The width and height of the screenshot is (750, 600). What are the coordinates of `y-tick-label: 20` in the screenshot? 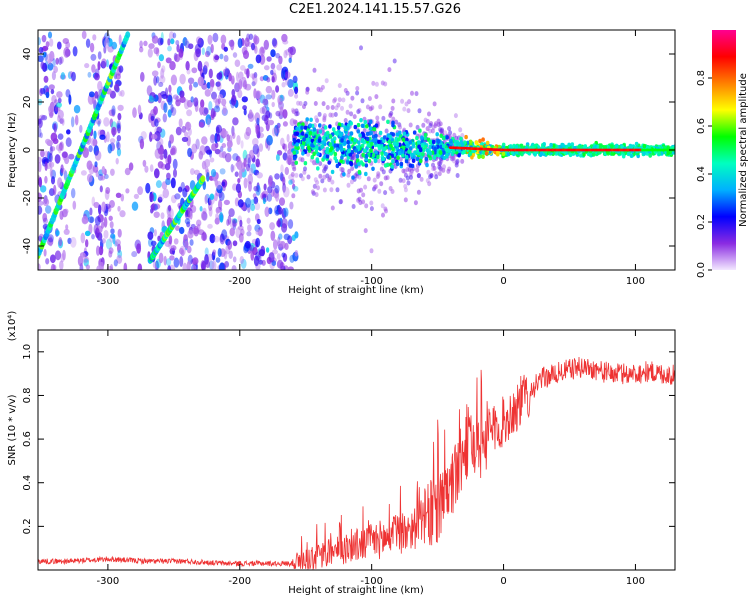 It's located at (27, 102).